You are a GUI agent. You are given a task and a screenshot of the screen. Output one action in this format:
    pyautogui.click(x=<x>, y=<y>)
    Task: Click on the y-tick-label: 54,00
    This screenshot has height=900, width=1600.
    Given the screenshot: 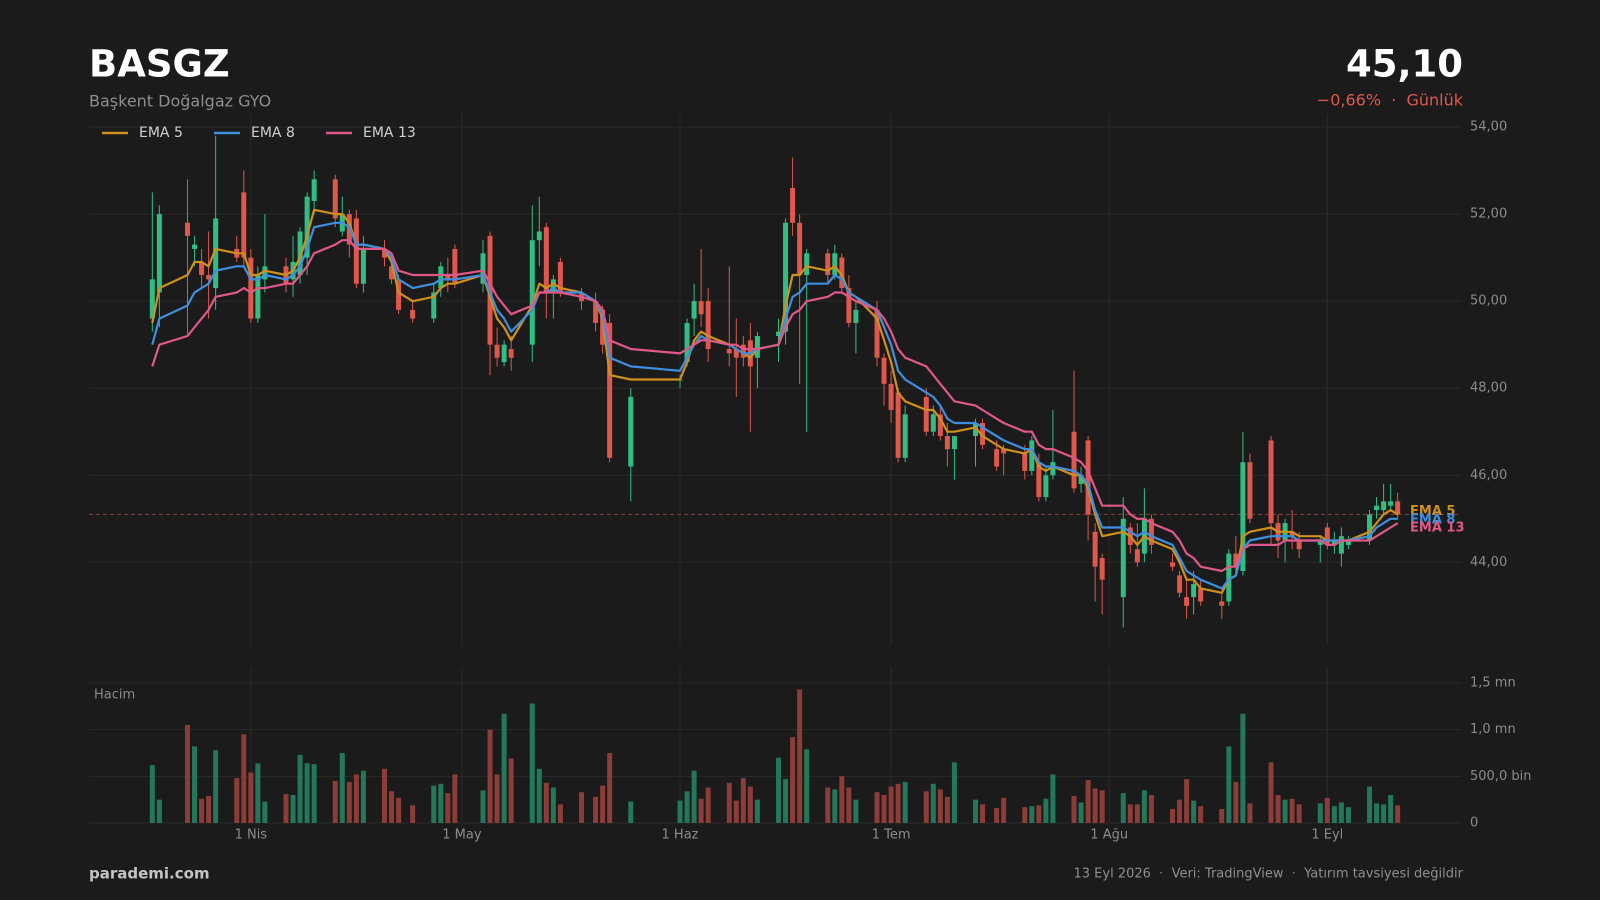 What is the action you would take?
    pyautogui.click(x=1488, y=127)
    